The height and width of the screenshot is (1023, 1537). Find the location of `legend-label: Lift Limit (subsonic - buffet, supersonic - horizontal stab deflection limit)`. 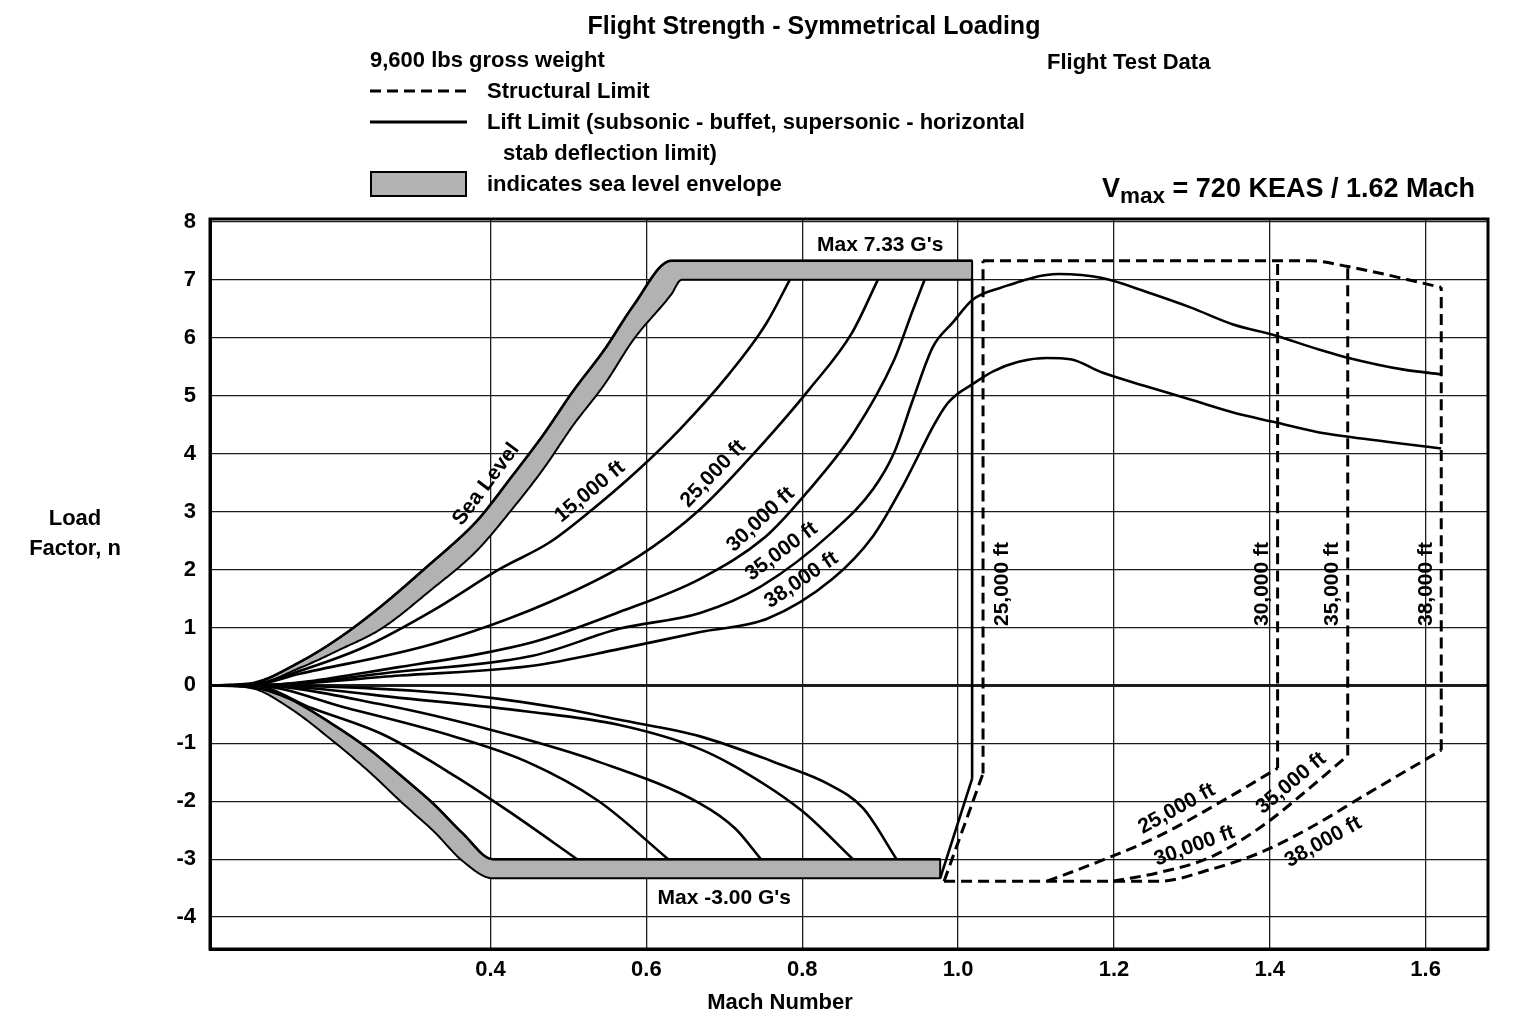

legend-label: Lift Limit (subsonic - buffet, supersonic - horizontal stab deflection limit) is located at coordinates (756, 137).